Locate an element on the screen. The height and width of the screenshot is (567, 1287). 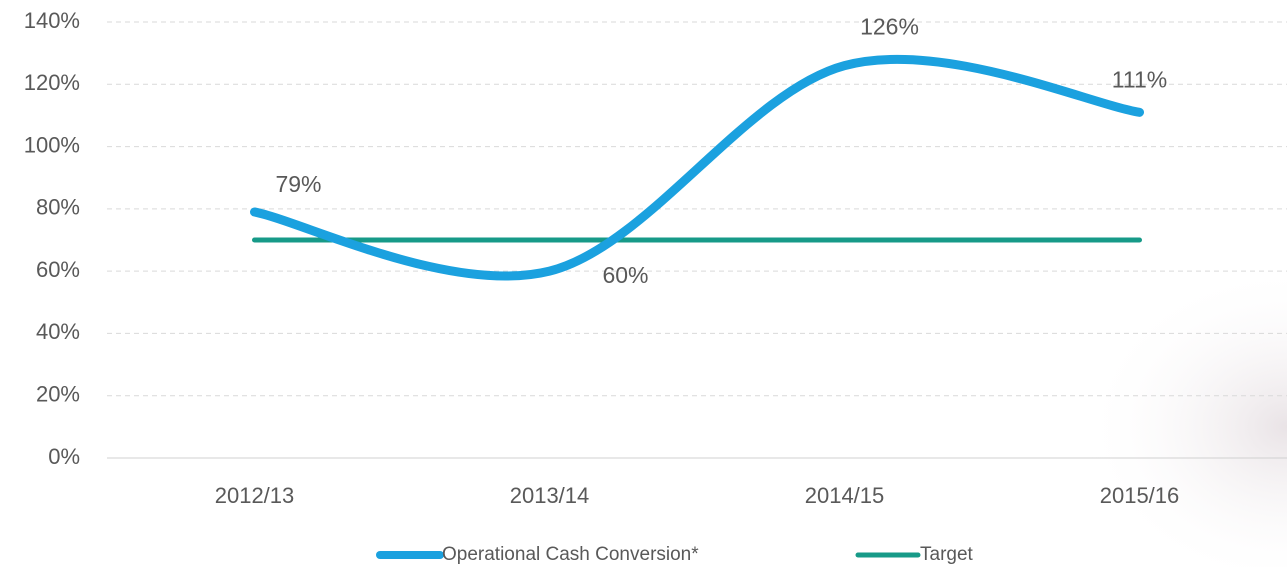
data-label: 126% is located at coordinates (889, 27).